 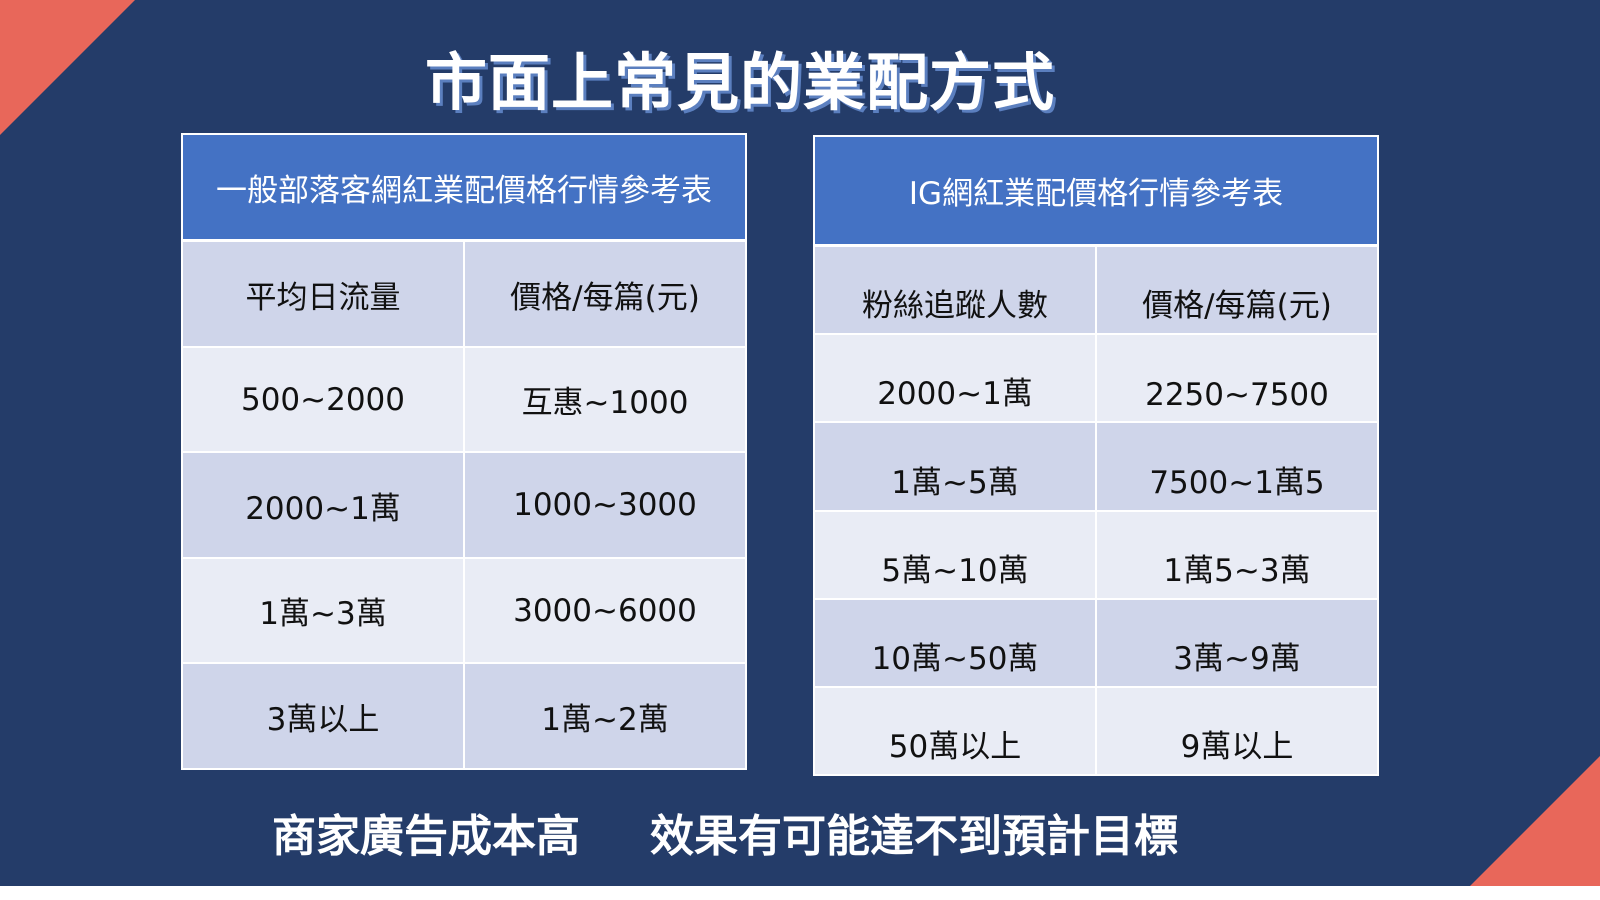 What do you see at coordinates (955, 658) in the screenshot?
I see `table-cell: 10萬~50萬` at bounding box center [955, 658].